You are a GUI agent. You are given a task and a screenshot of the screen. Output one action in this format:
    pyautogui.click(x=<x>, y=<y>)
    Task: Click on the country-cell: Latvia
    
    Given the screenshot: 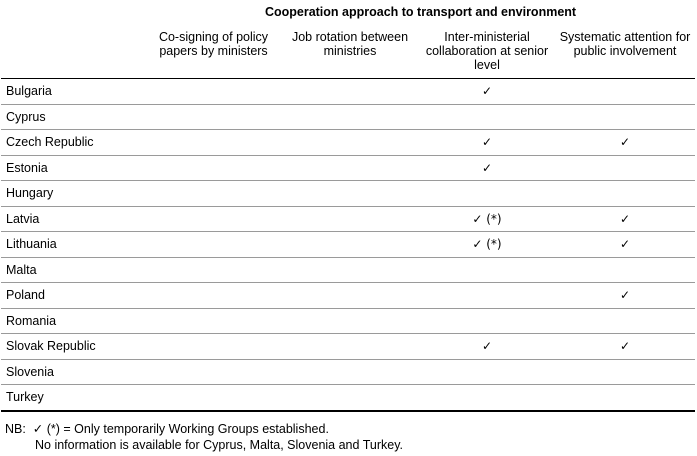 What is the action you would take?
    pyautogui.click(x=73, y=219)
    